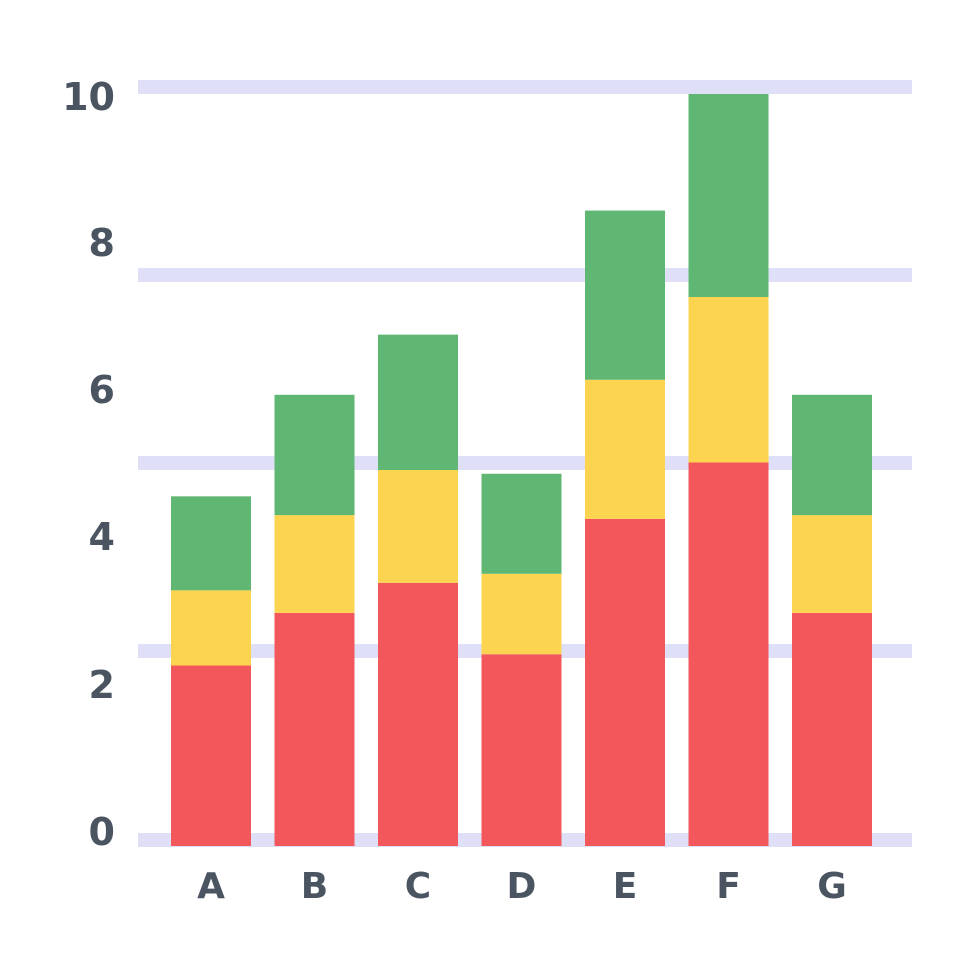 Image resolution: width=980 pixels, height=980 pixels. Describe the element at coordinates (625, 886) in the screenshot. I see `x-tick-label: E` at that location.